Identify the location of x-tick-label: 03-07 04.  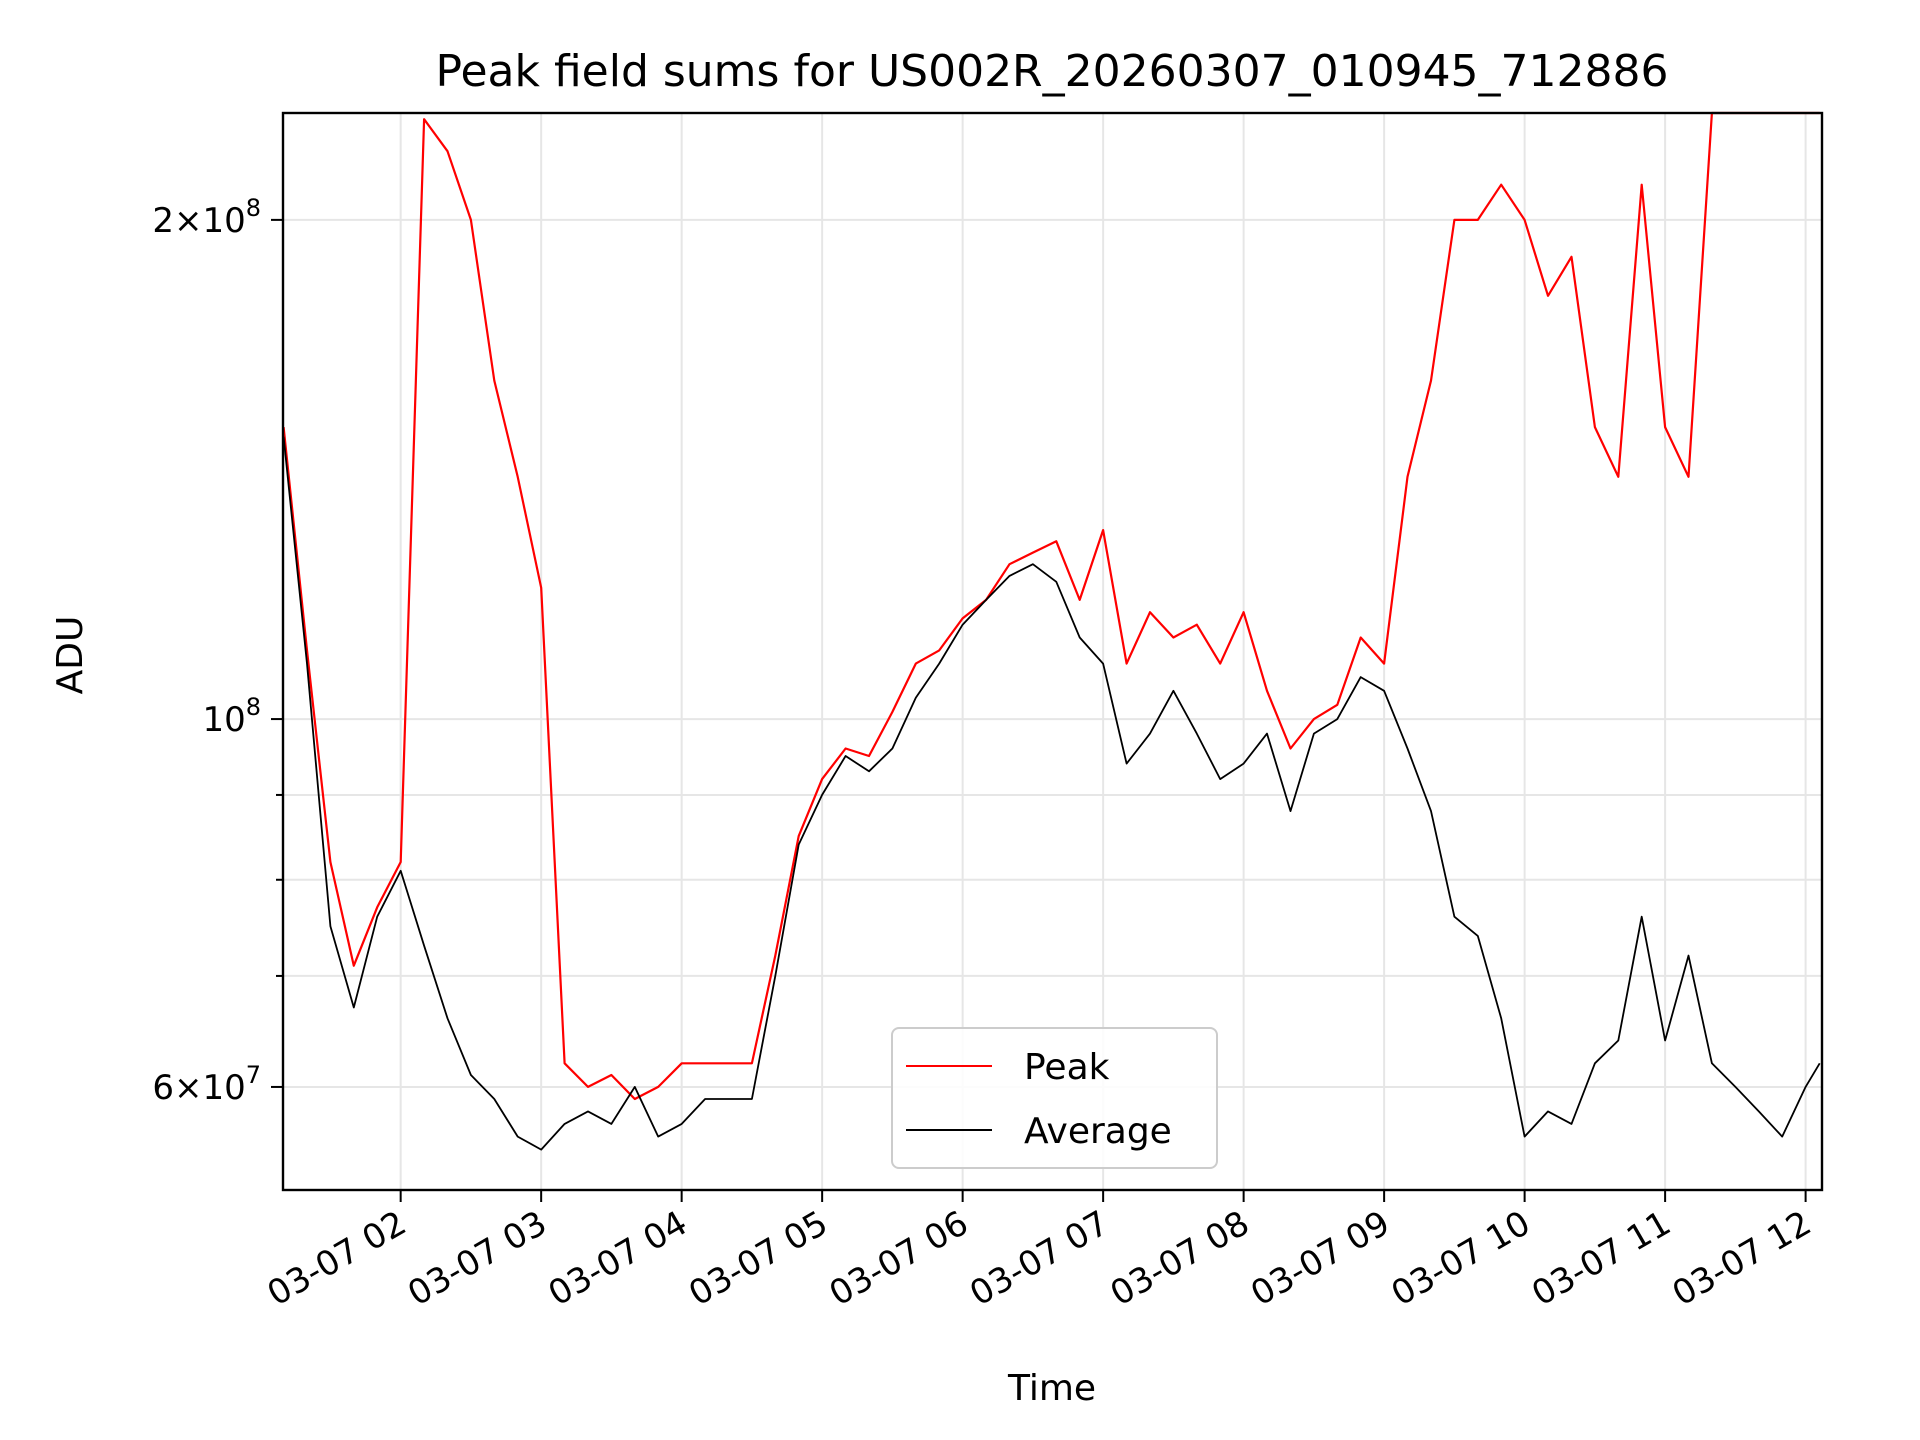
(618, 1258).